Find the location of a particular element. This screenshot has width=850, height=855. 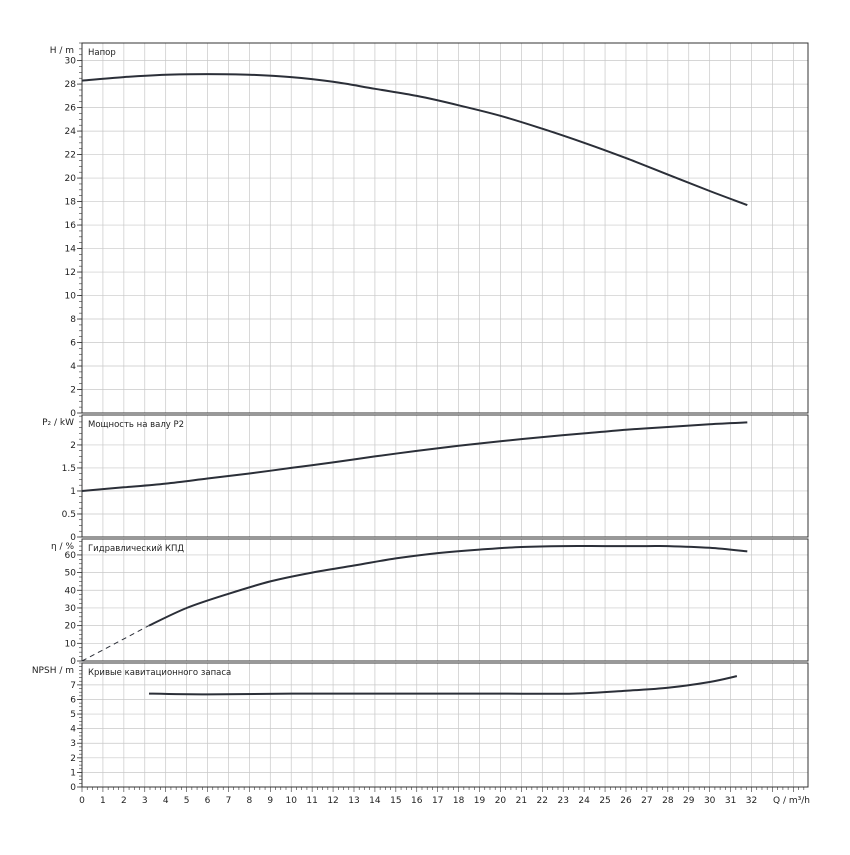

x-tick-label: 13 is located at coordinates (353, 801).